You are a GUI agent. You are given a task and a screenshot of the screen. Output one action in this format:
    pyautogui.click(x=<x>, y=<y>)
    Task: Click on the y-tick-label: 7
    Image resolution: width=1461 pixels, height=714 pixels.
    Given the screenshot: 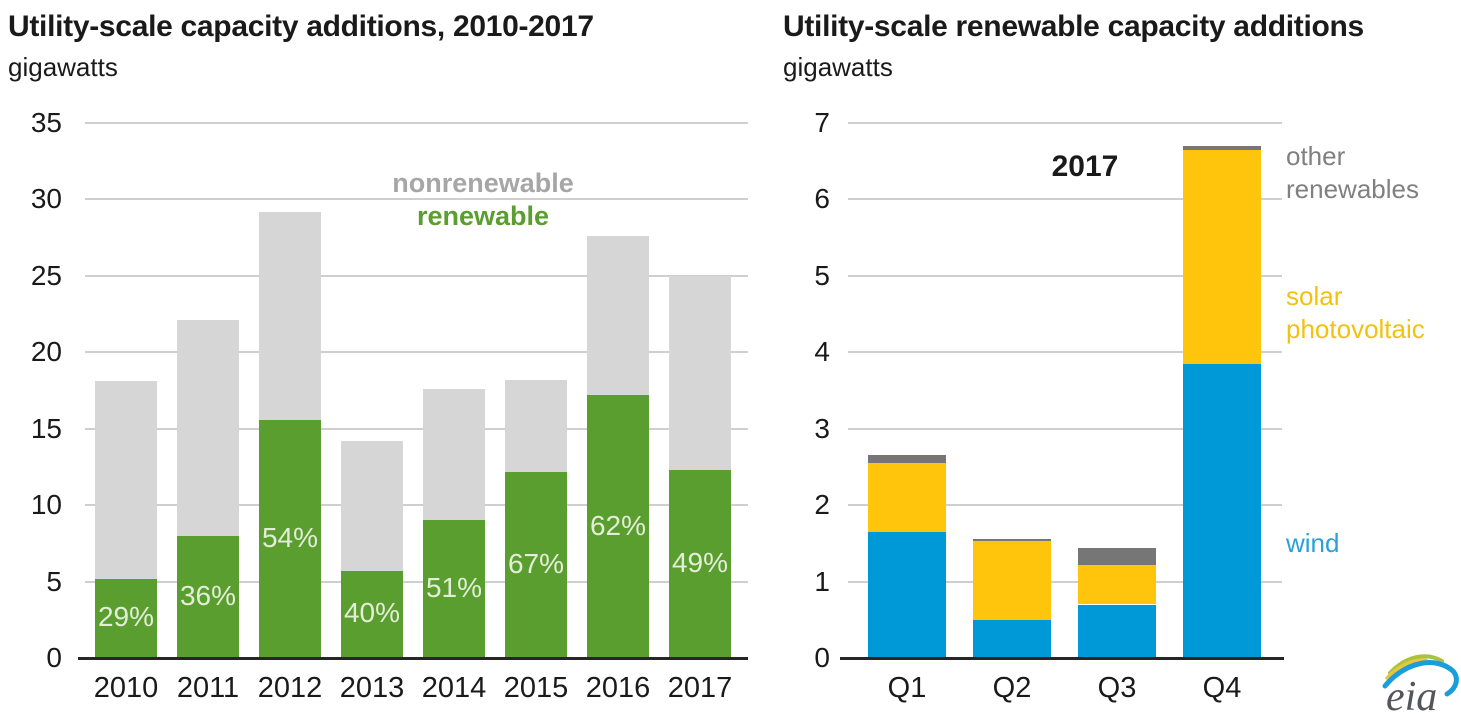 What is the action you would take?
    pyautogui.click(x=822, y=122)
    